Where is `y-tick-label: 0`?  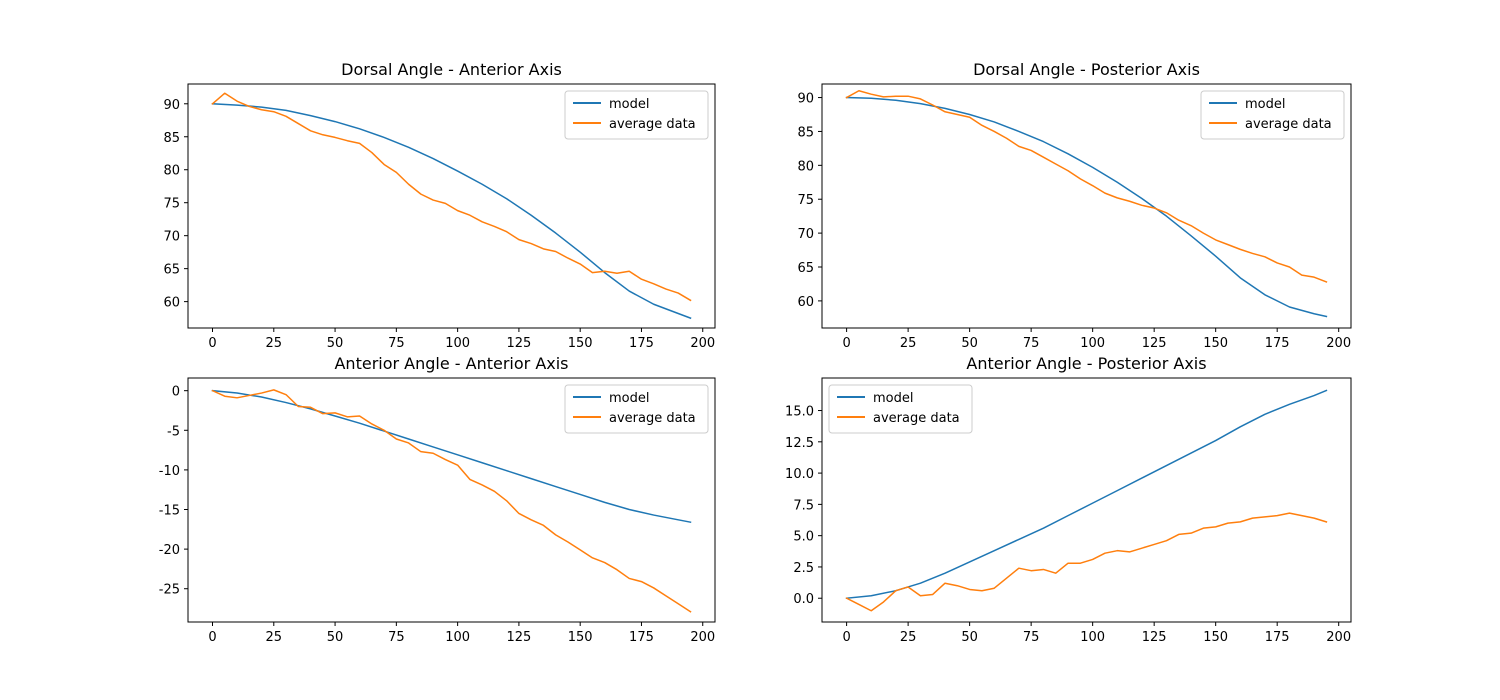
y-tick-label: 0 is located at coordinates (176, 392).